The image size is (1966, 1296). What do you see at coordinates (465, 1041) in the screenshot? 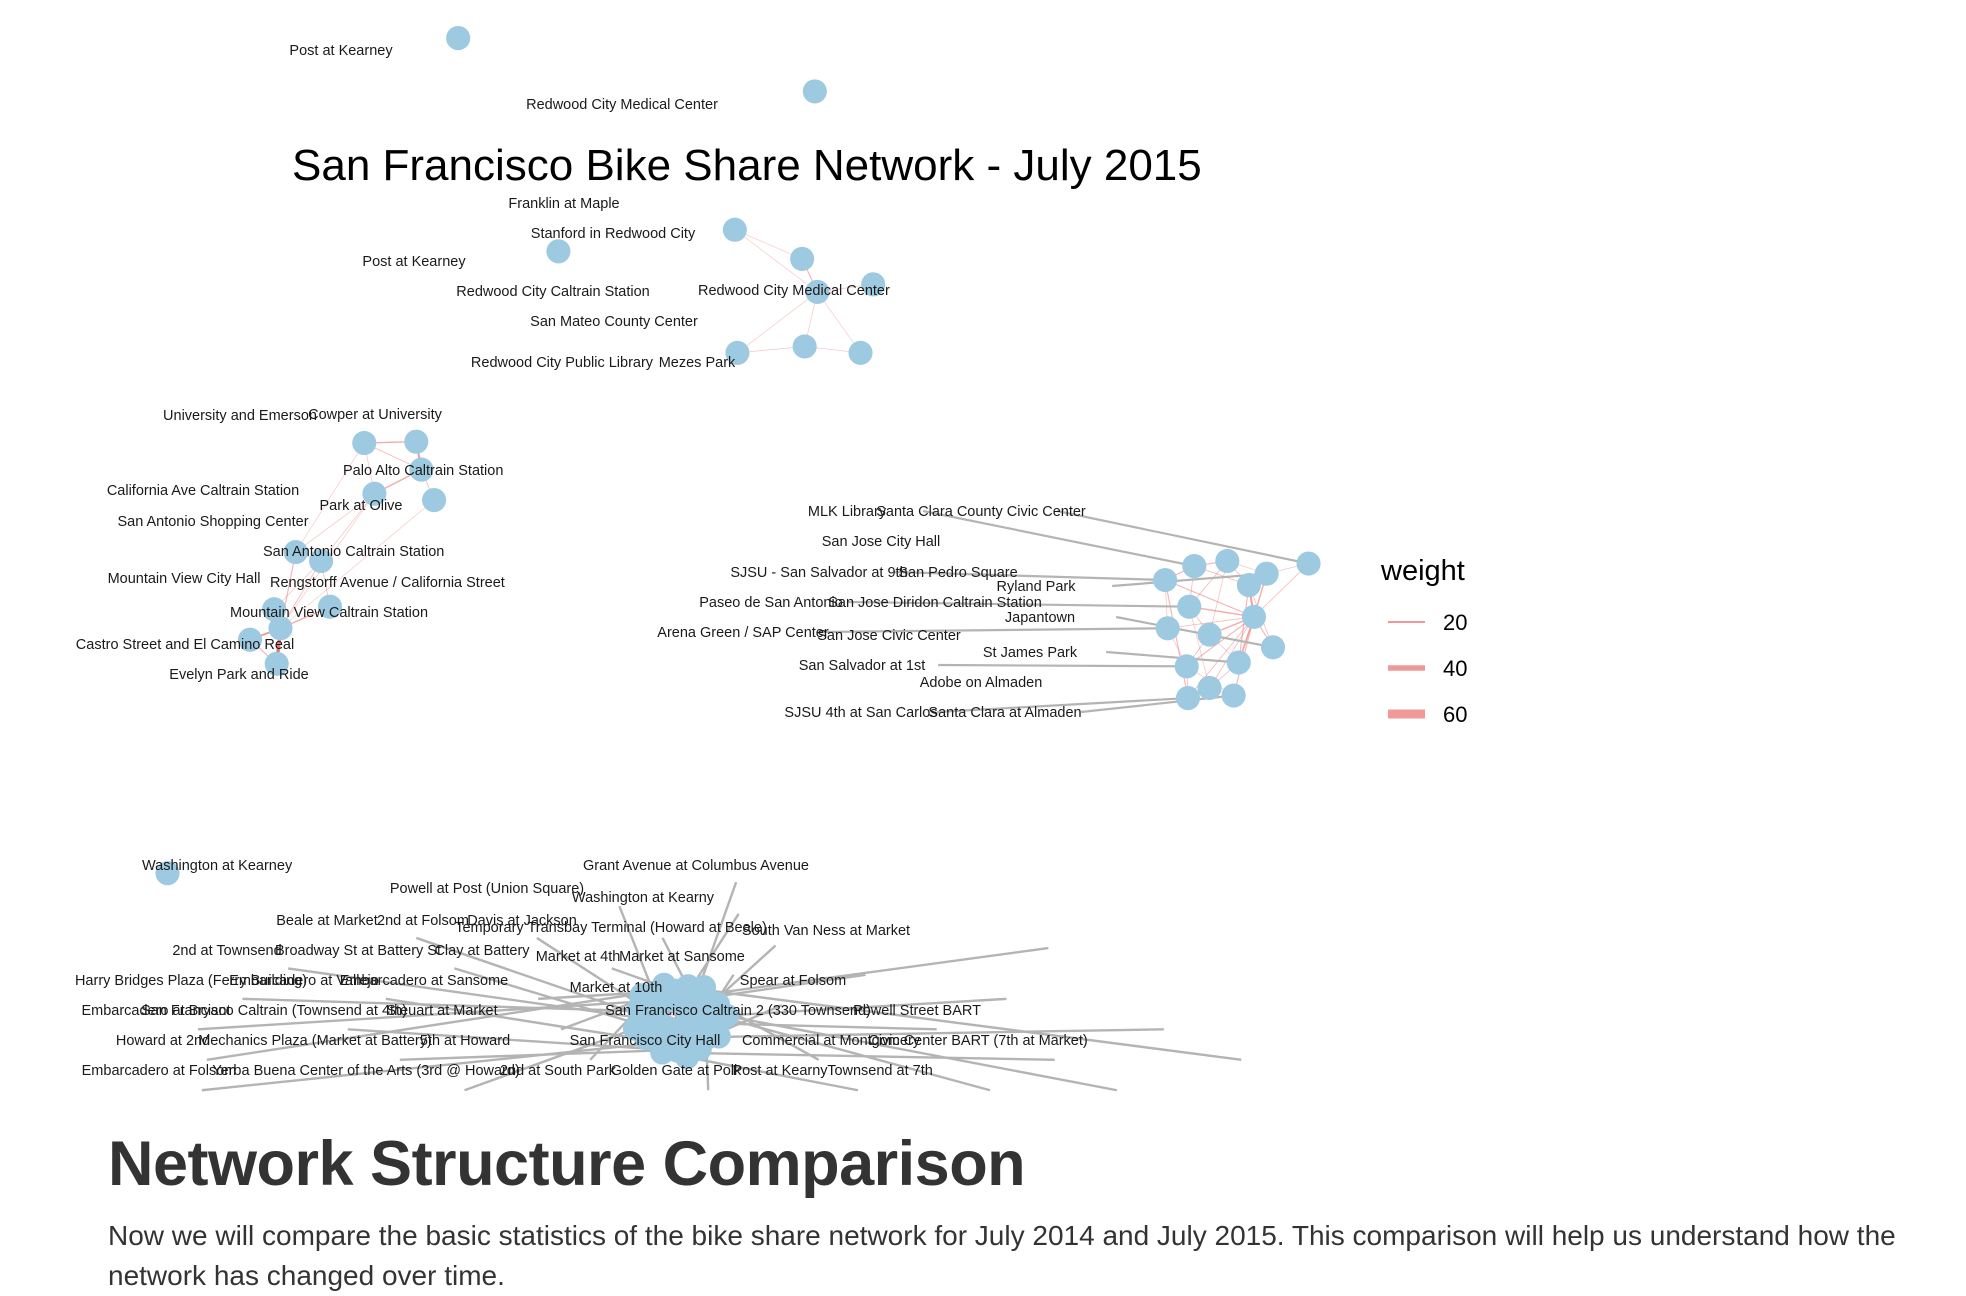
I see `node-label-5how: 5th at Howard` at bounding box center [465, 1041].